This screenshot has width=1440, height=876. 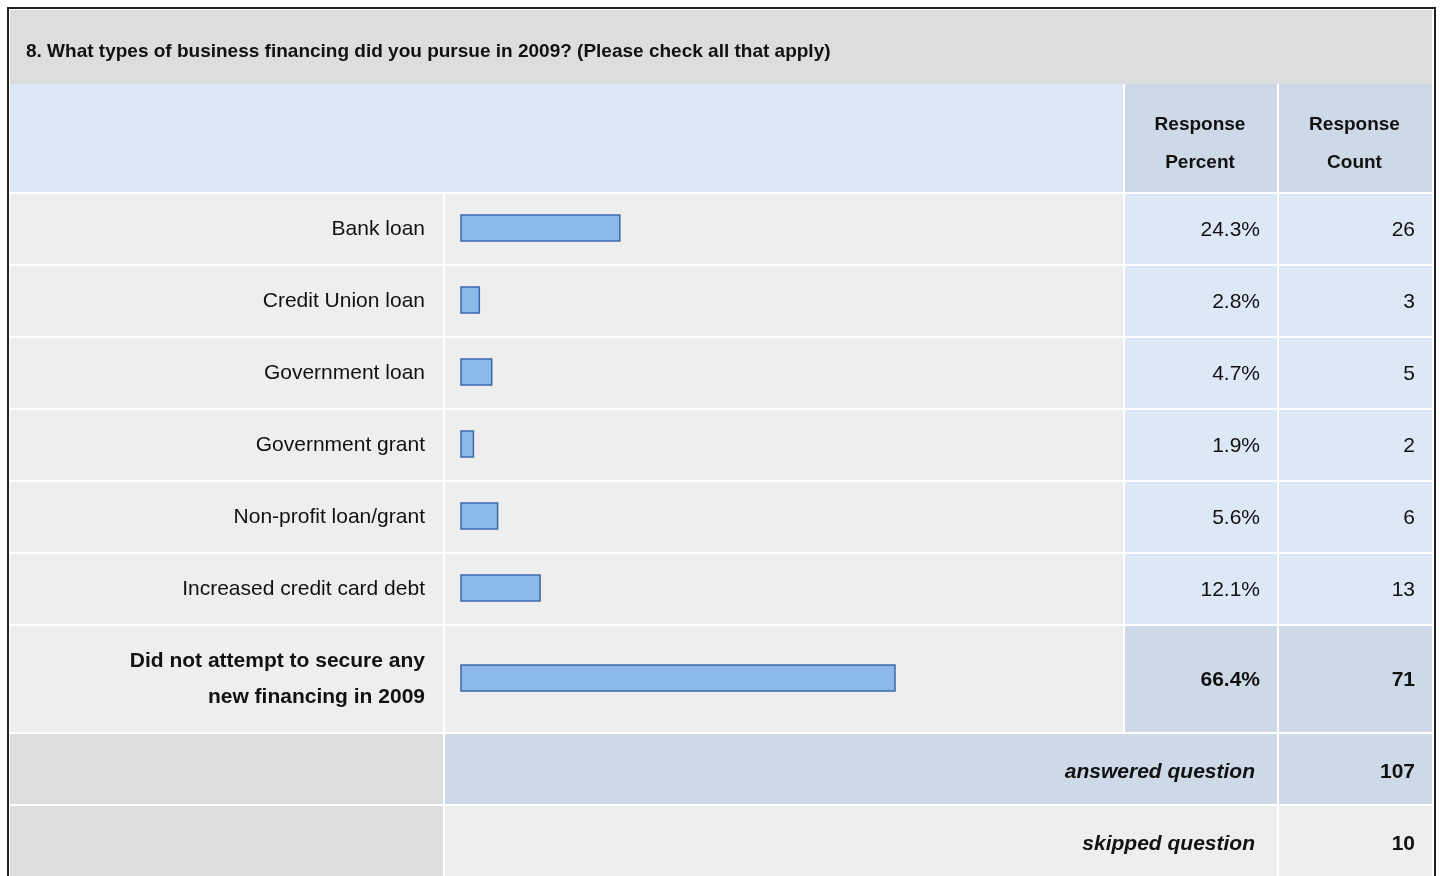 I want to click on text: 107, so click(x=1397, y=770).